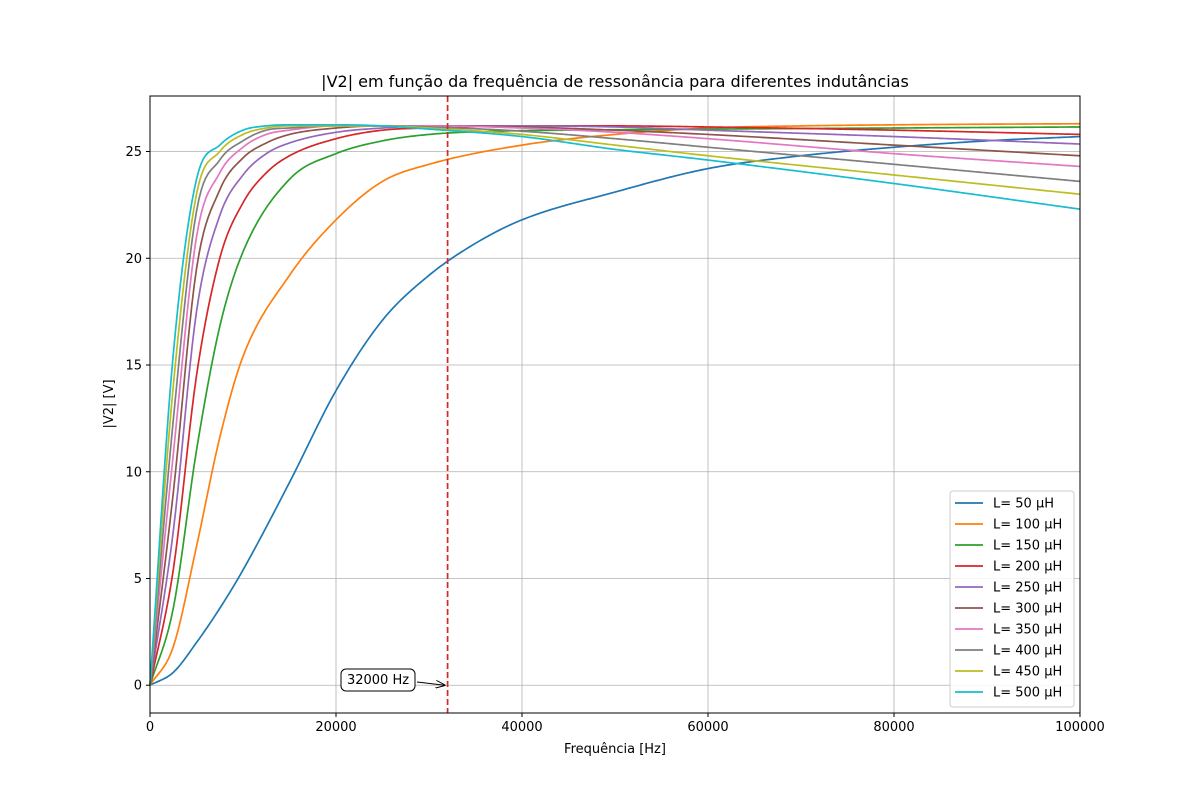 The height and width of the screenshot is (800, 1200). Describe the element at coordinates (893, 727) in the screenshot. I see `x-tick-label: 80000` at that location.